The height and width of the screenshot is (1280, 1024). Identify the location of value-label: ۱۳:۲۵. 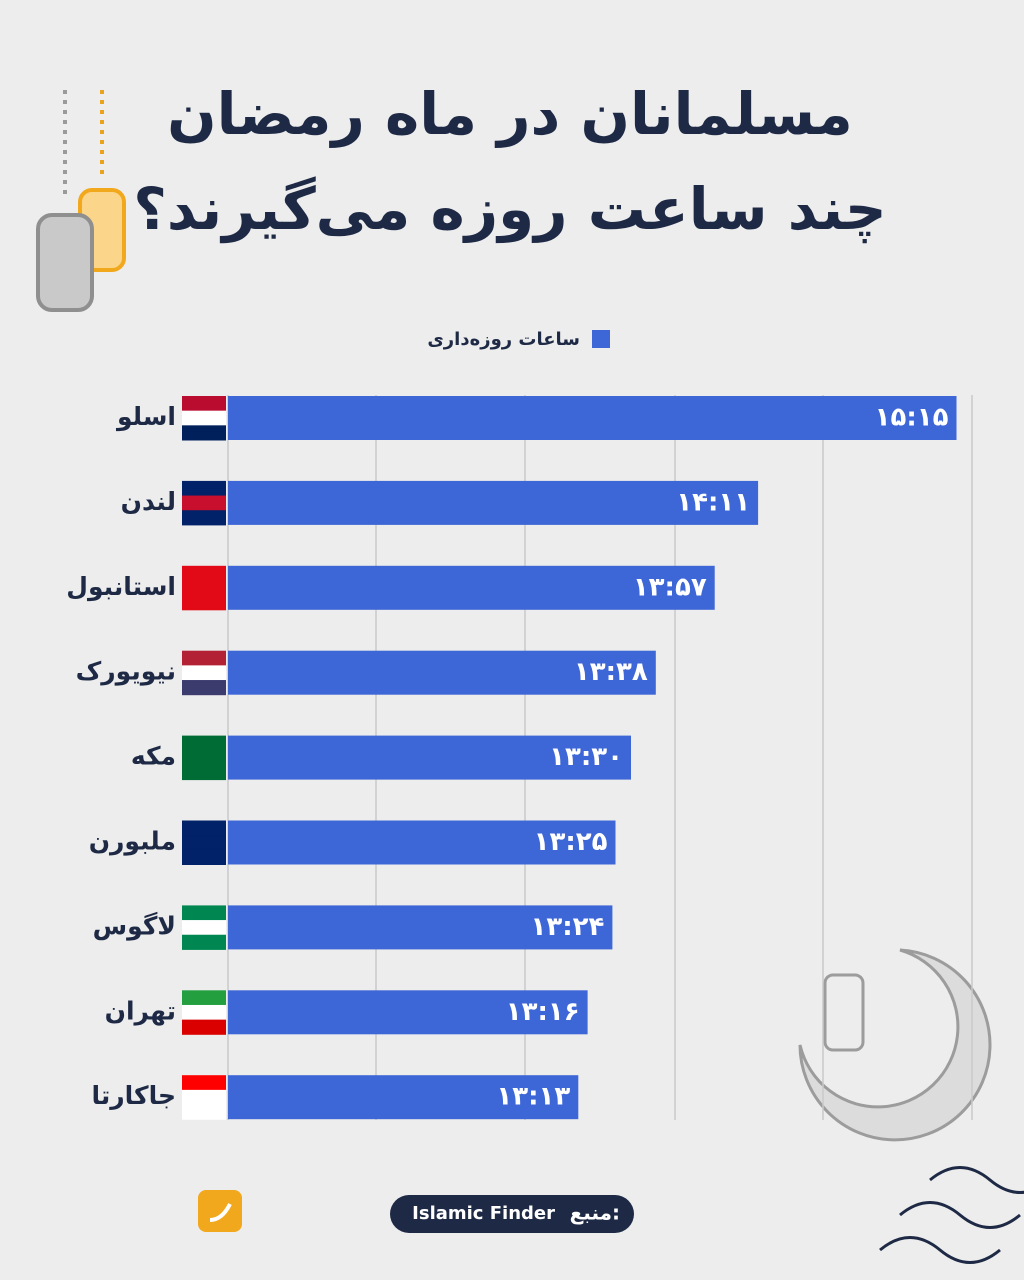
(571, 842).